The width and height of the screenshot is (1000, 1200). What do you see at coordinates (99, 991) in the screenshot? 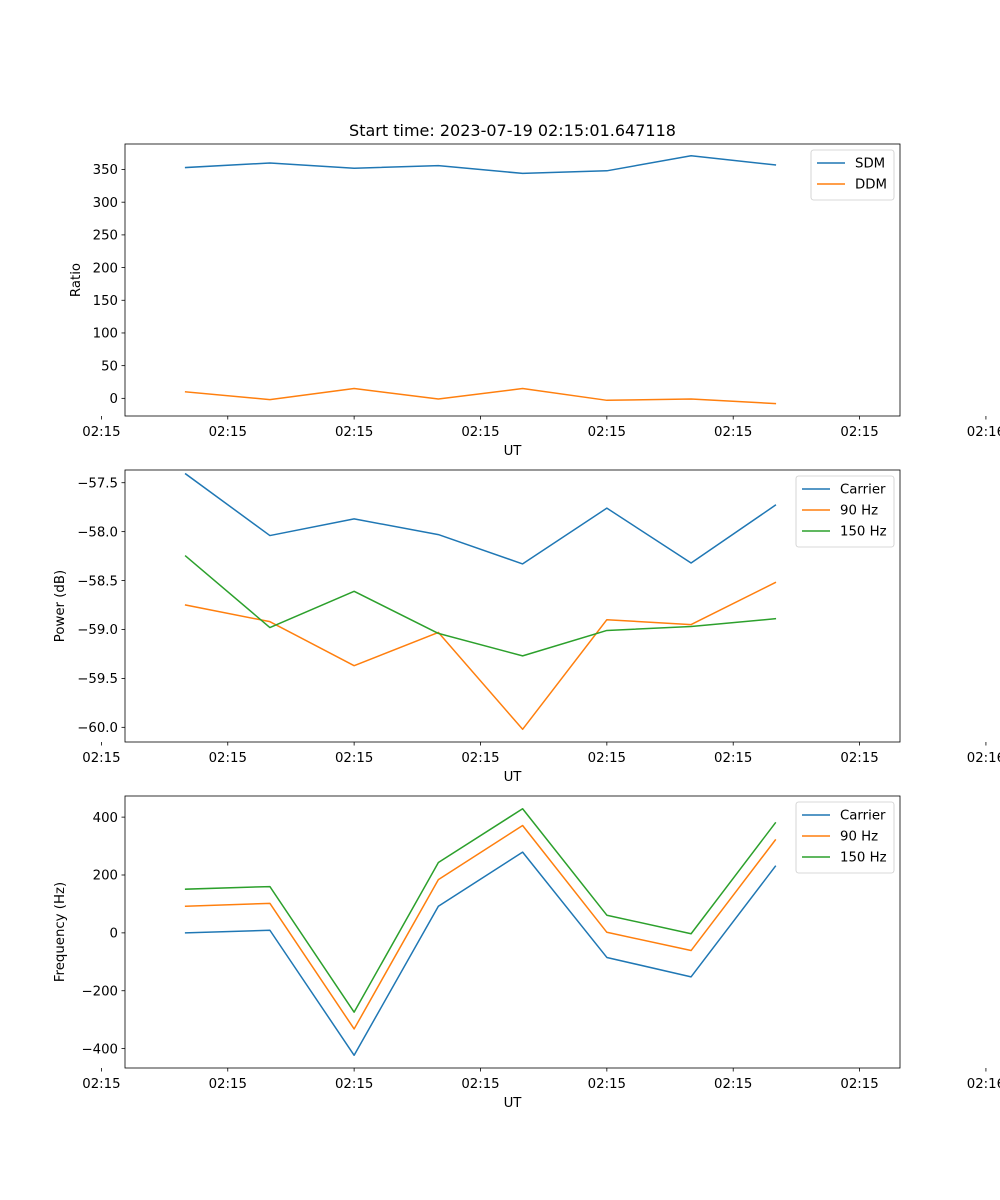
I see `y-tick-label: −200` at bounding box center [99, 991].